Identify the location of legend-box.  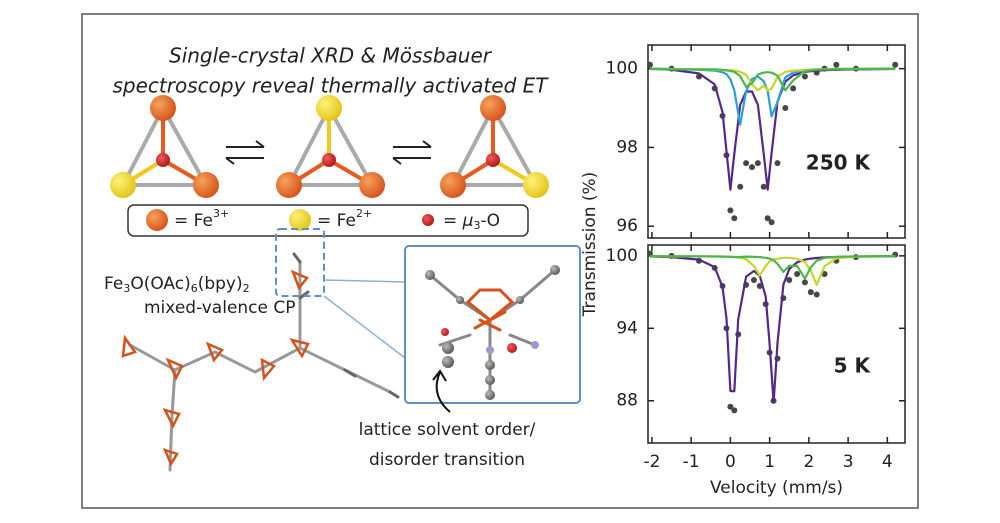
(328, 220).